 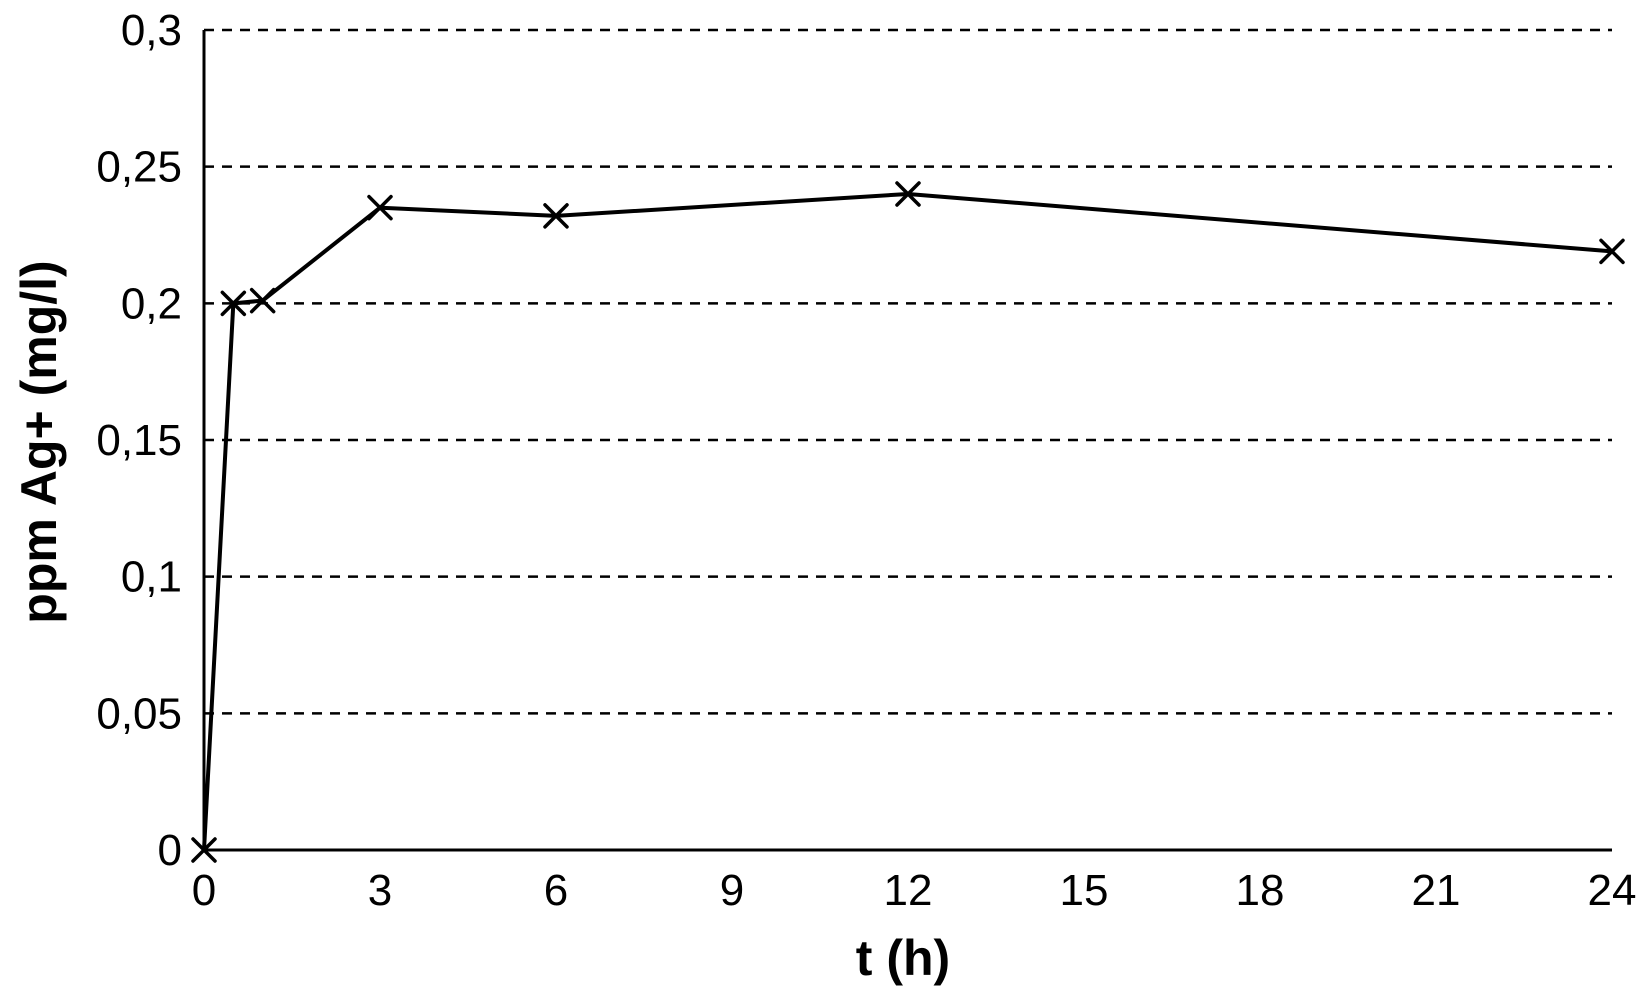 I want to click on x-tick-label: 18, so click(x=1260, y=890).